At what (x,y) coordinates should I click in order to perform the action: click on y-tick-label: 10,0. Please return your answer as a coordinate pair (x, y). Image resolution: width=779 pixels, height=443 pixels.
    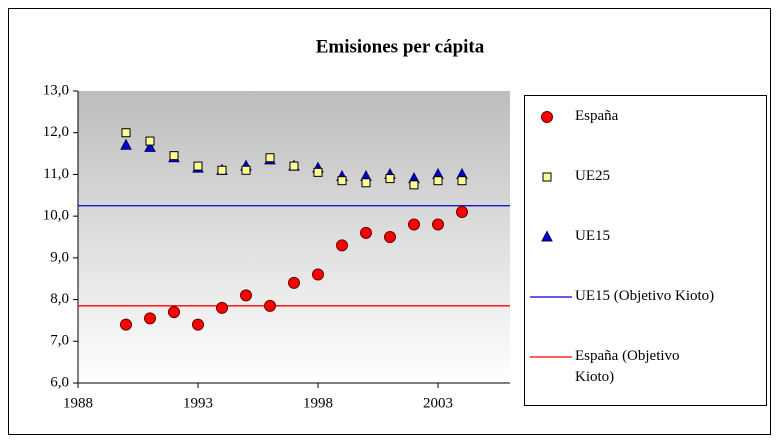
    Looking at the image, I should click on (56, 216).